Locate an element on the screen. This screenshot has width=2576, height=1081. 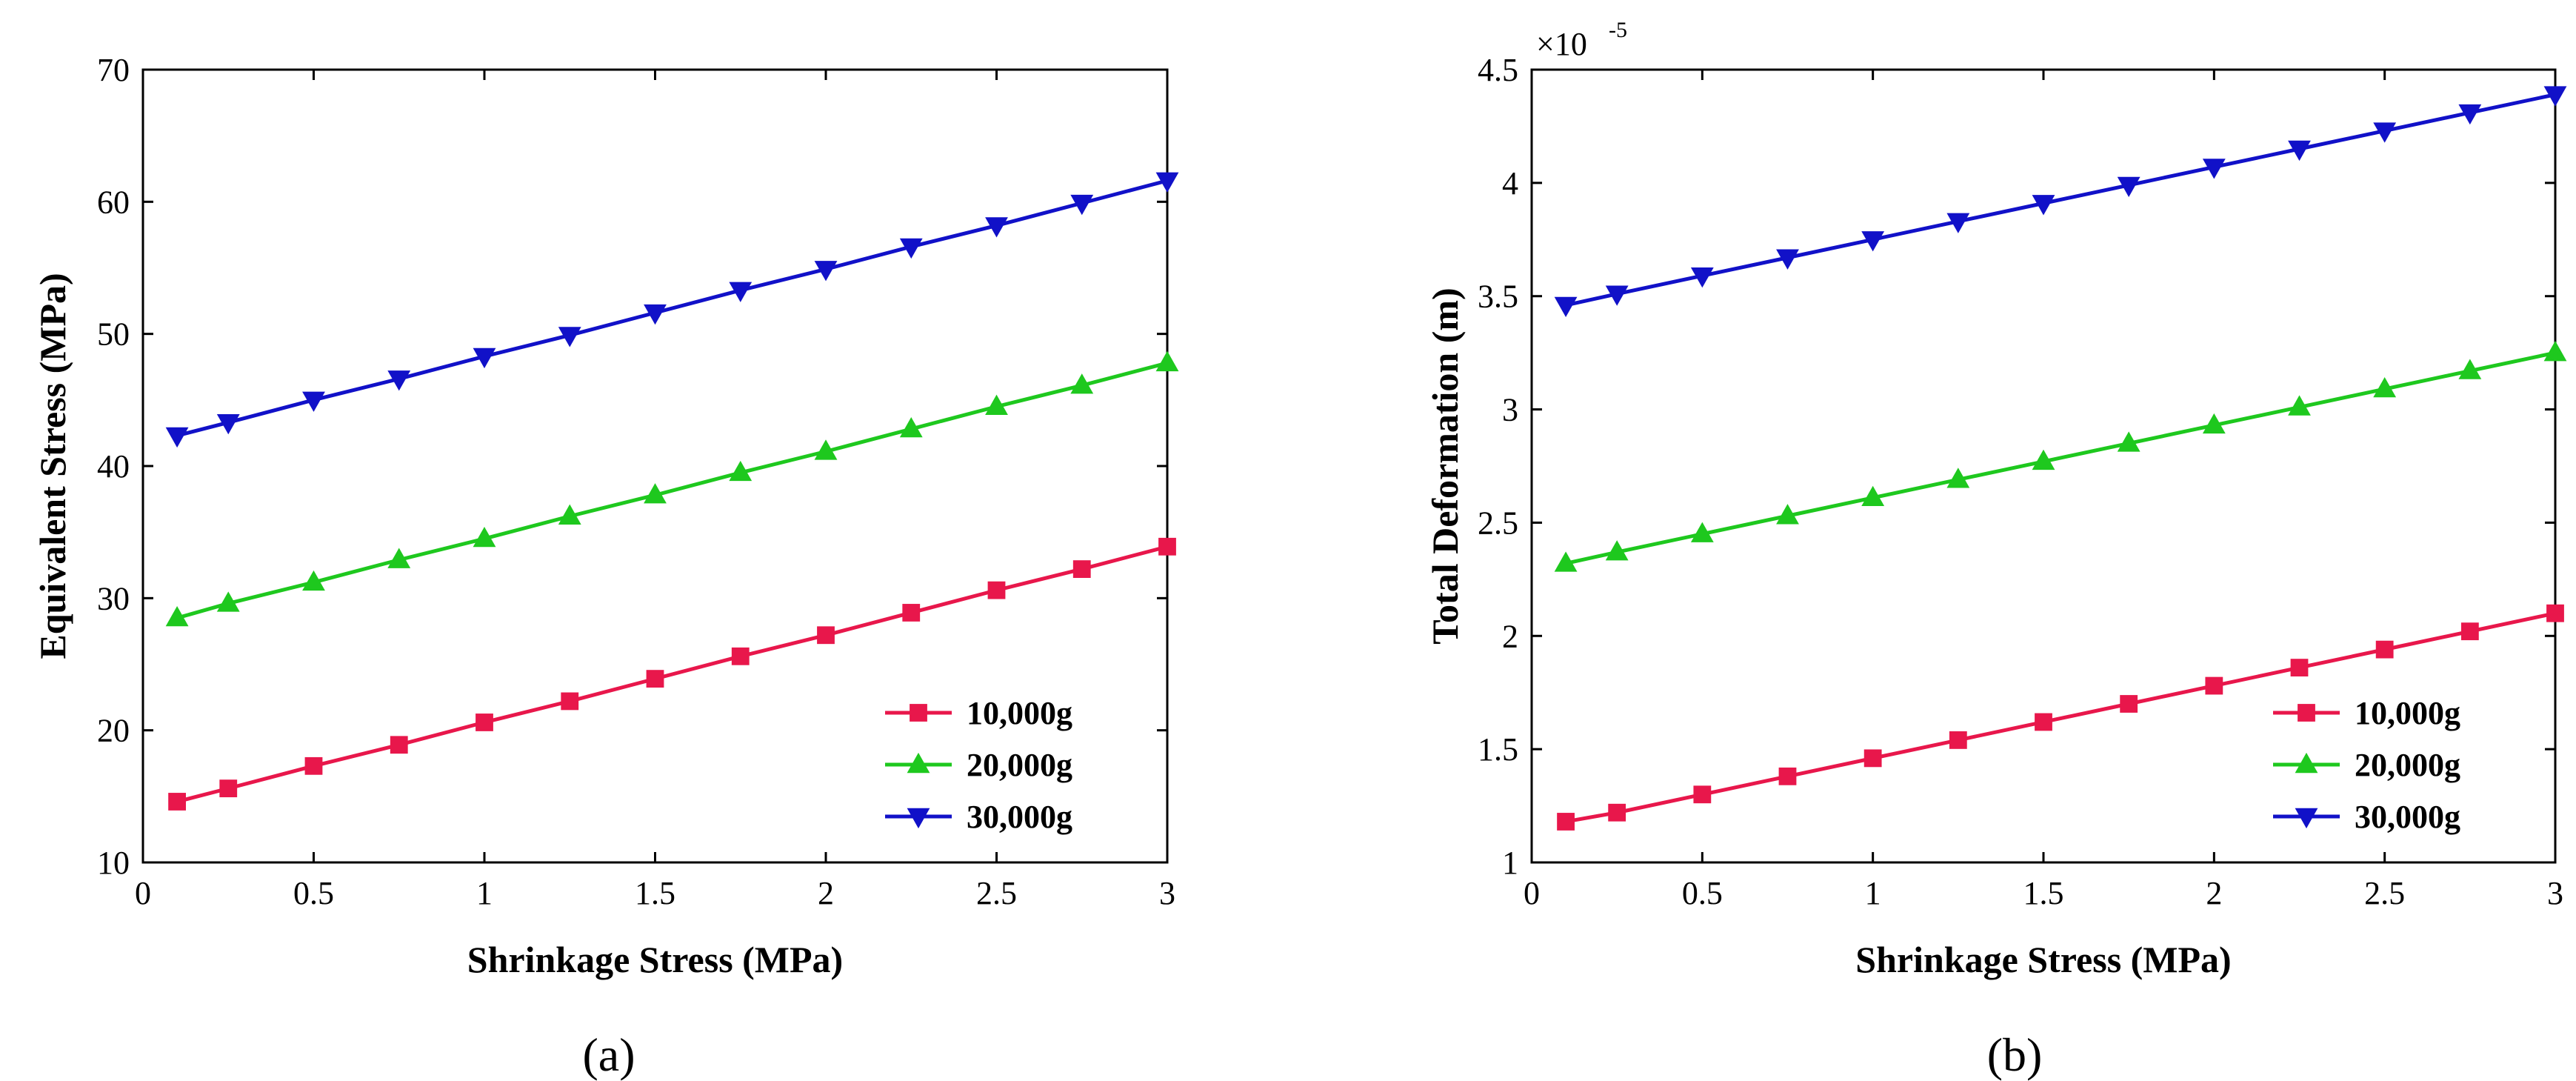
y-tick-label: 4.5 is located at coordinates (1498, 70).